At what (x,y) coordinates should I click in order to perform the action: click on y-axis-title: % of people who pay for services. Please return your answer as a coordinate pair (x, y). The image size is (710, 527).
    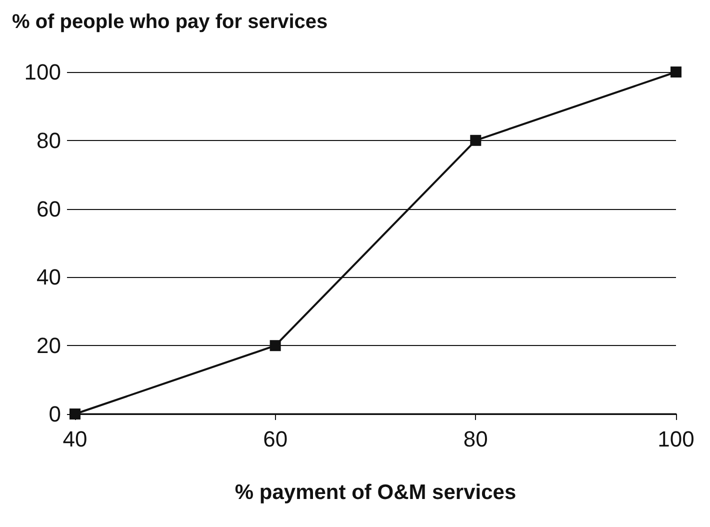
    Looking at the image, I should click on (170, 22).